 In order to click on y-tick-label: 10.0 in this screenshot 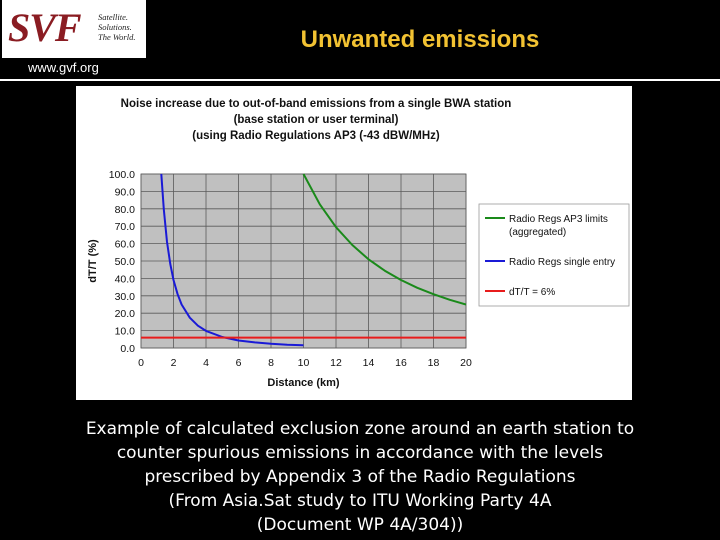, I will do `click(125, 332)`.